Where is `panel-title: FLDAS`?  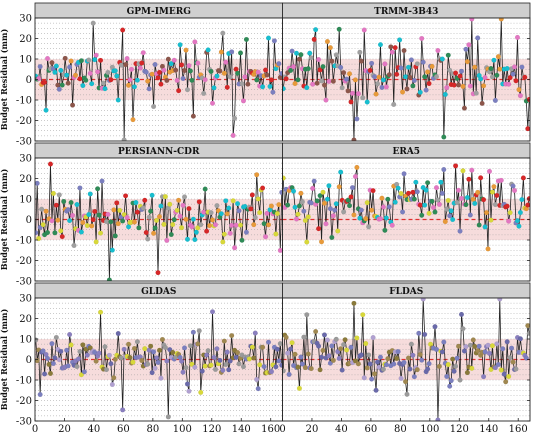
panel-title: FLDAS is located at coordinates (406, 292).